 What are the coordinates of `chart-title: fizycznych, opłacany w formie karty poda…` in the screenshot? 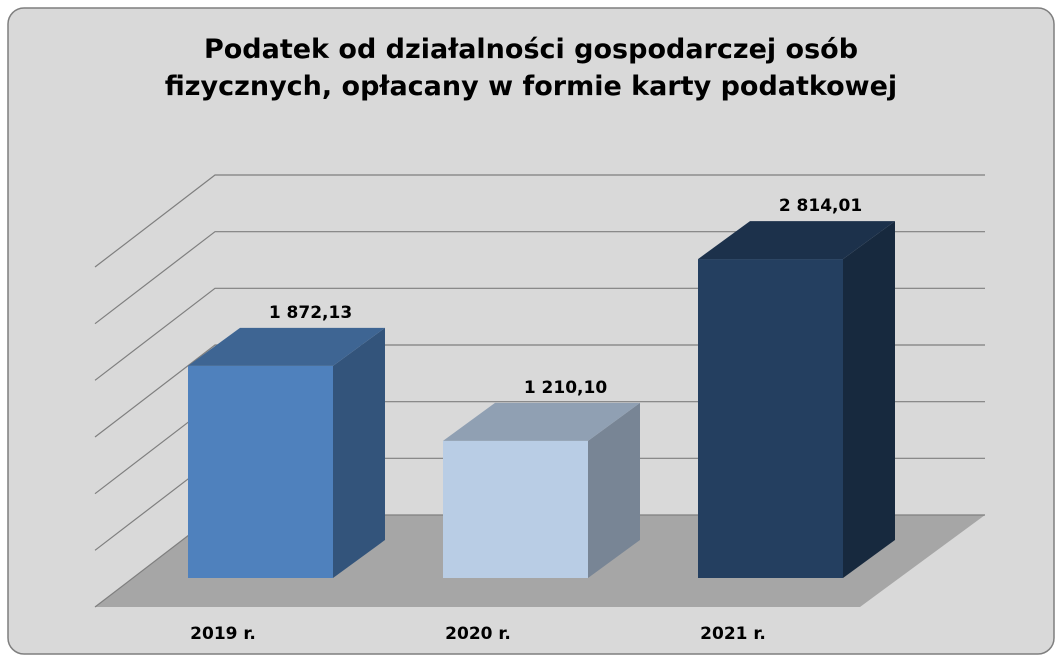 It's located at (531, 86).